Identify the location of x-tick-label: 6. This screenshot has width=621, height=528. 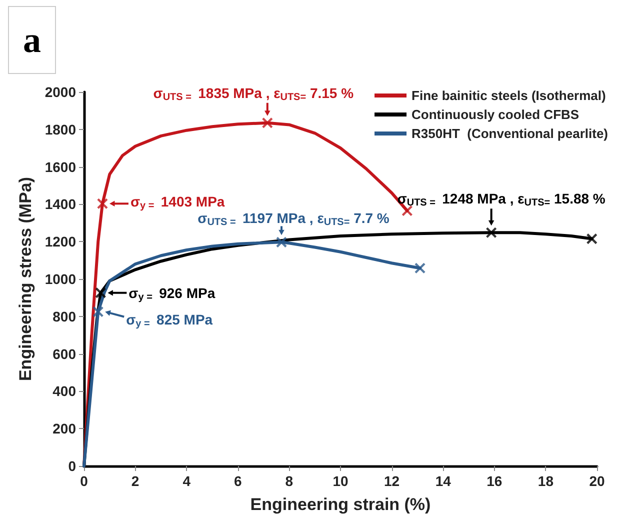
(238, 481).